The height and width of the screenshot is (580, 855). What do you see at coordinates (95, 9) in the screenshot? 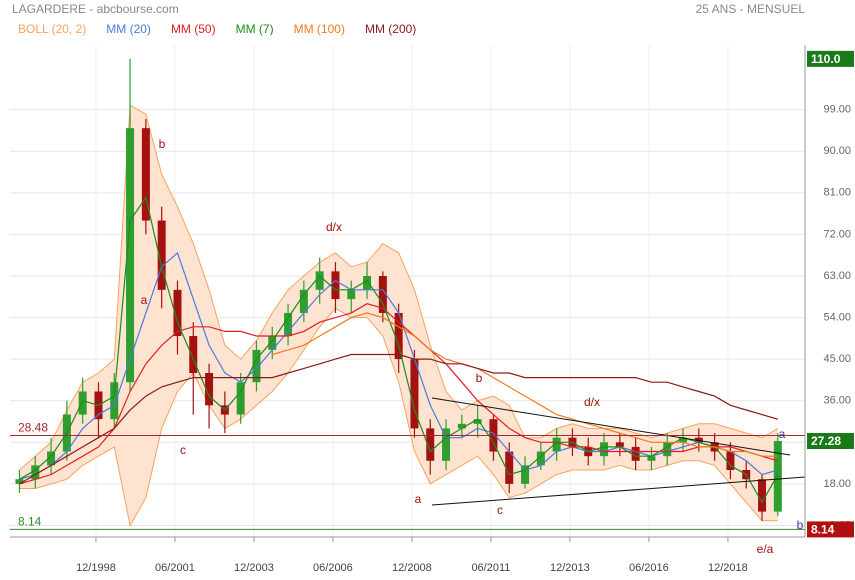
I see `chart-title: LAGARDERE - abcbourse.com` at bounding box center [95, 9].